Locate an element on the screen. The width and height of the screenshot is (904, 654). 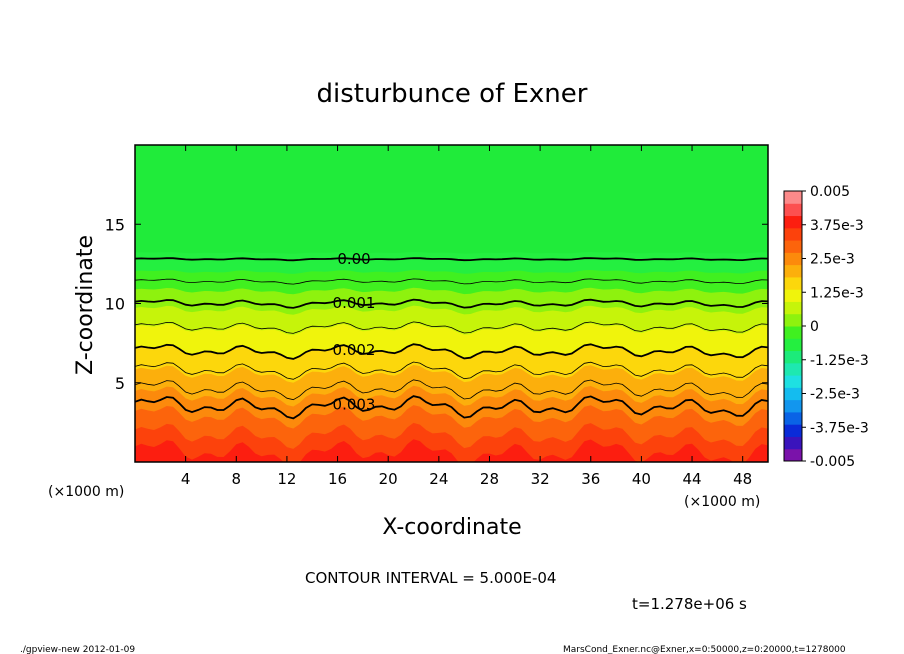
colorbar is located at coordinates (793, 326).